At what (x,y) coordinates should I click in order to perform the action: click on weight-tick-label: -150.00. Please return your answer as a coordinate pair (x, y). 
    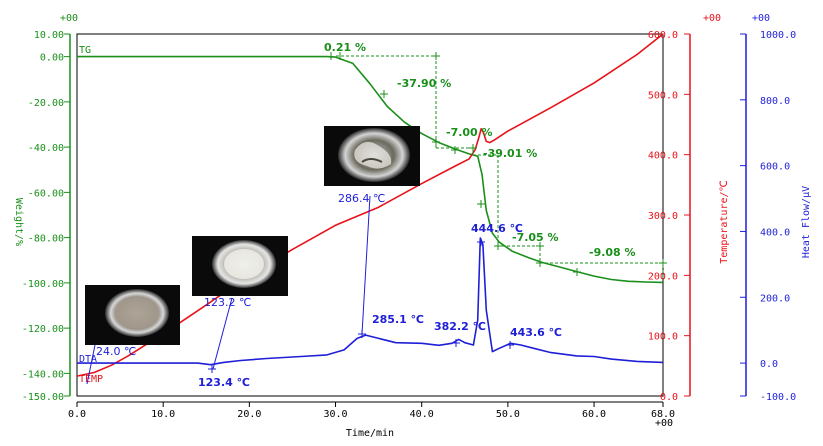
    Looking at the image, I should click on (43, 397).